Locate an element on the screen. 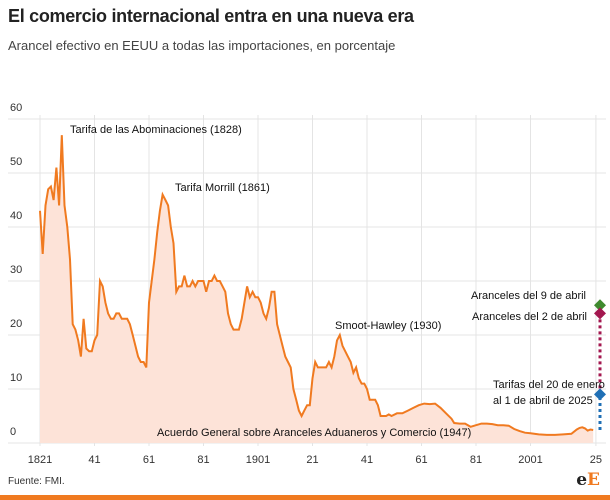  x-tick-label: 21 is located at coordinates (312, 460).